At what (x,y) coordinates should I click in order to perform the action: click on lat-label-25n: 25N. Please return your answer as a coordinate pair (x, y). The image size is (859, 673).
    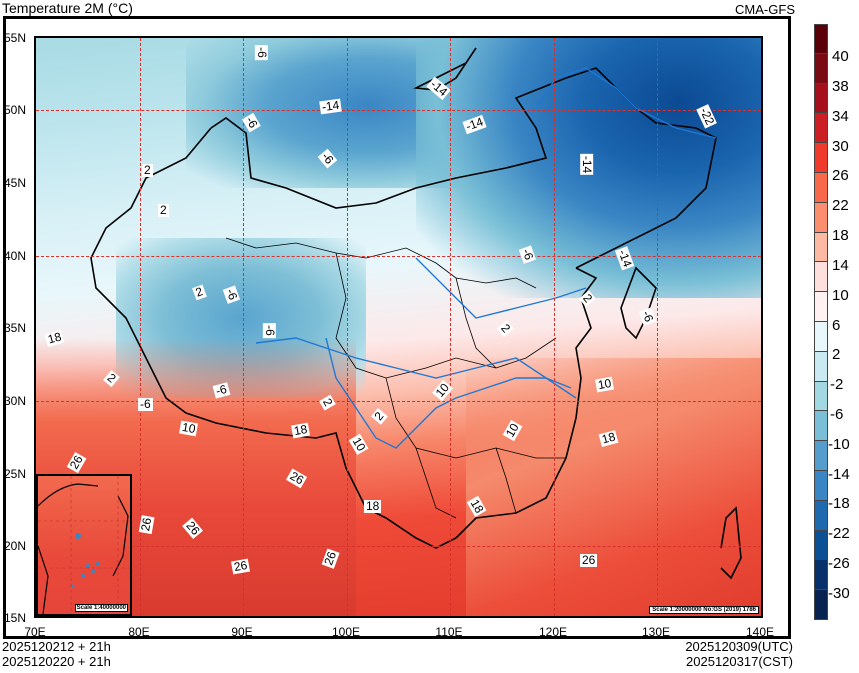
    Looking at the image, I should click on (15, 474).